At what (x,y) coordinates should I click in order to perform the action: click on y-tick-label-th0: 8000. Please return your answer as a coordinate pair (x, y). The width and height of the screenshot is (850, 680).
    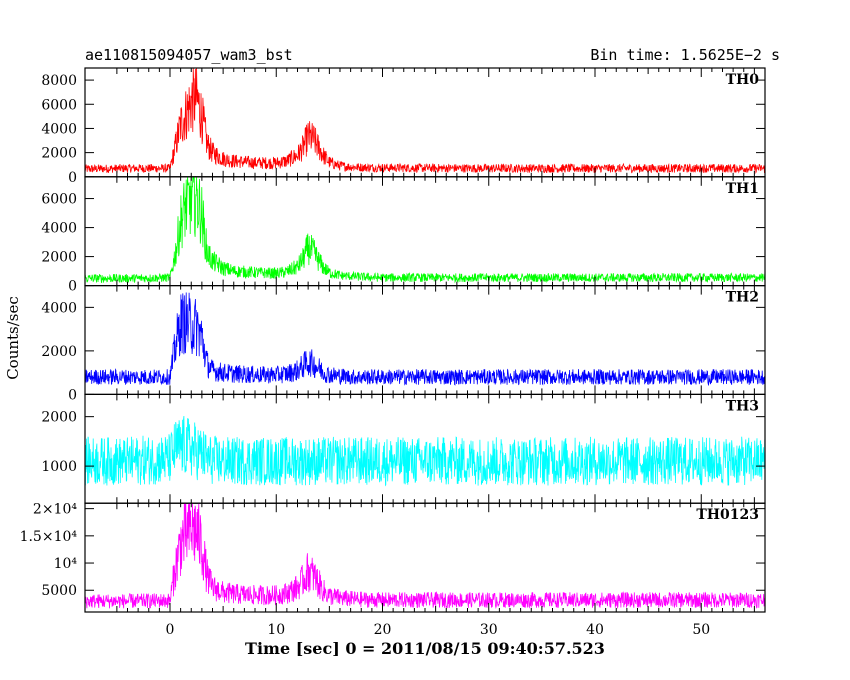
    Looking at the image, I should click on (59, 81).